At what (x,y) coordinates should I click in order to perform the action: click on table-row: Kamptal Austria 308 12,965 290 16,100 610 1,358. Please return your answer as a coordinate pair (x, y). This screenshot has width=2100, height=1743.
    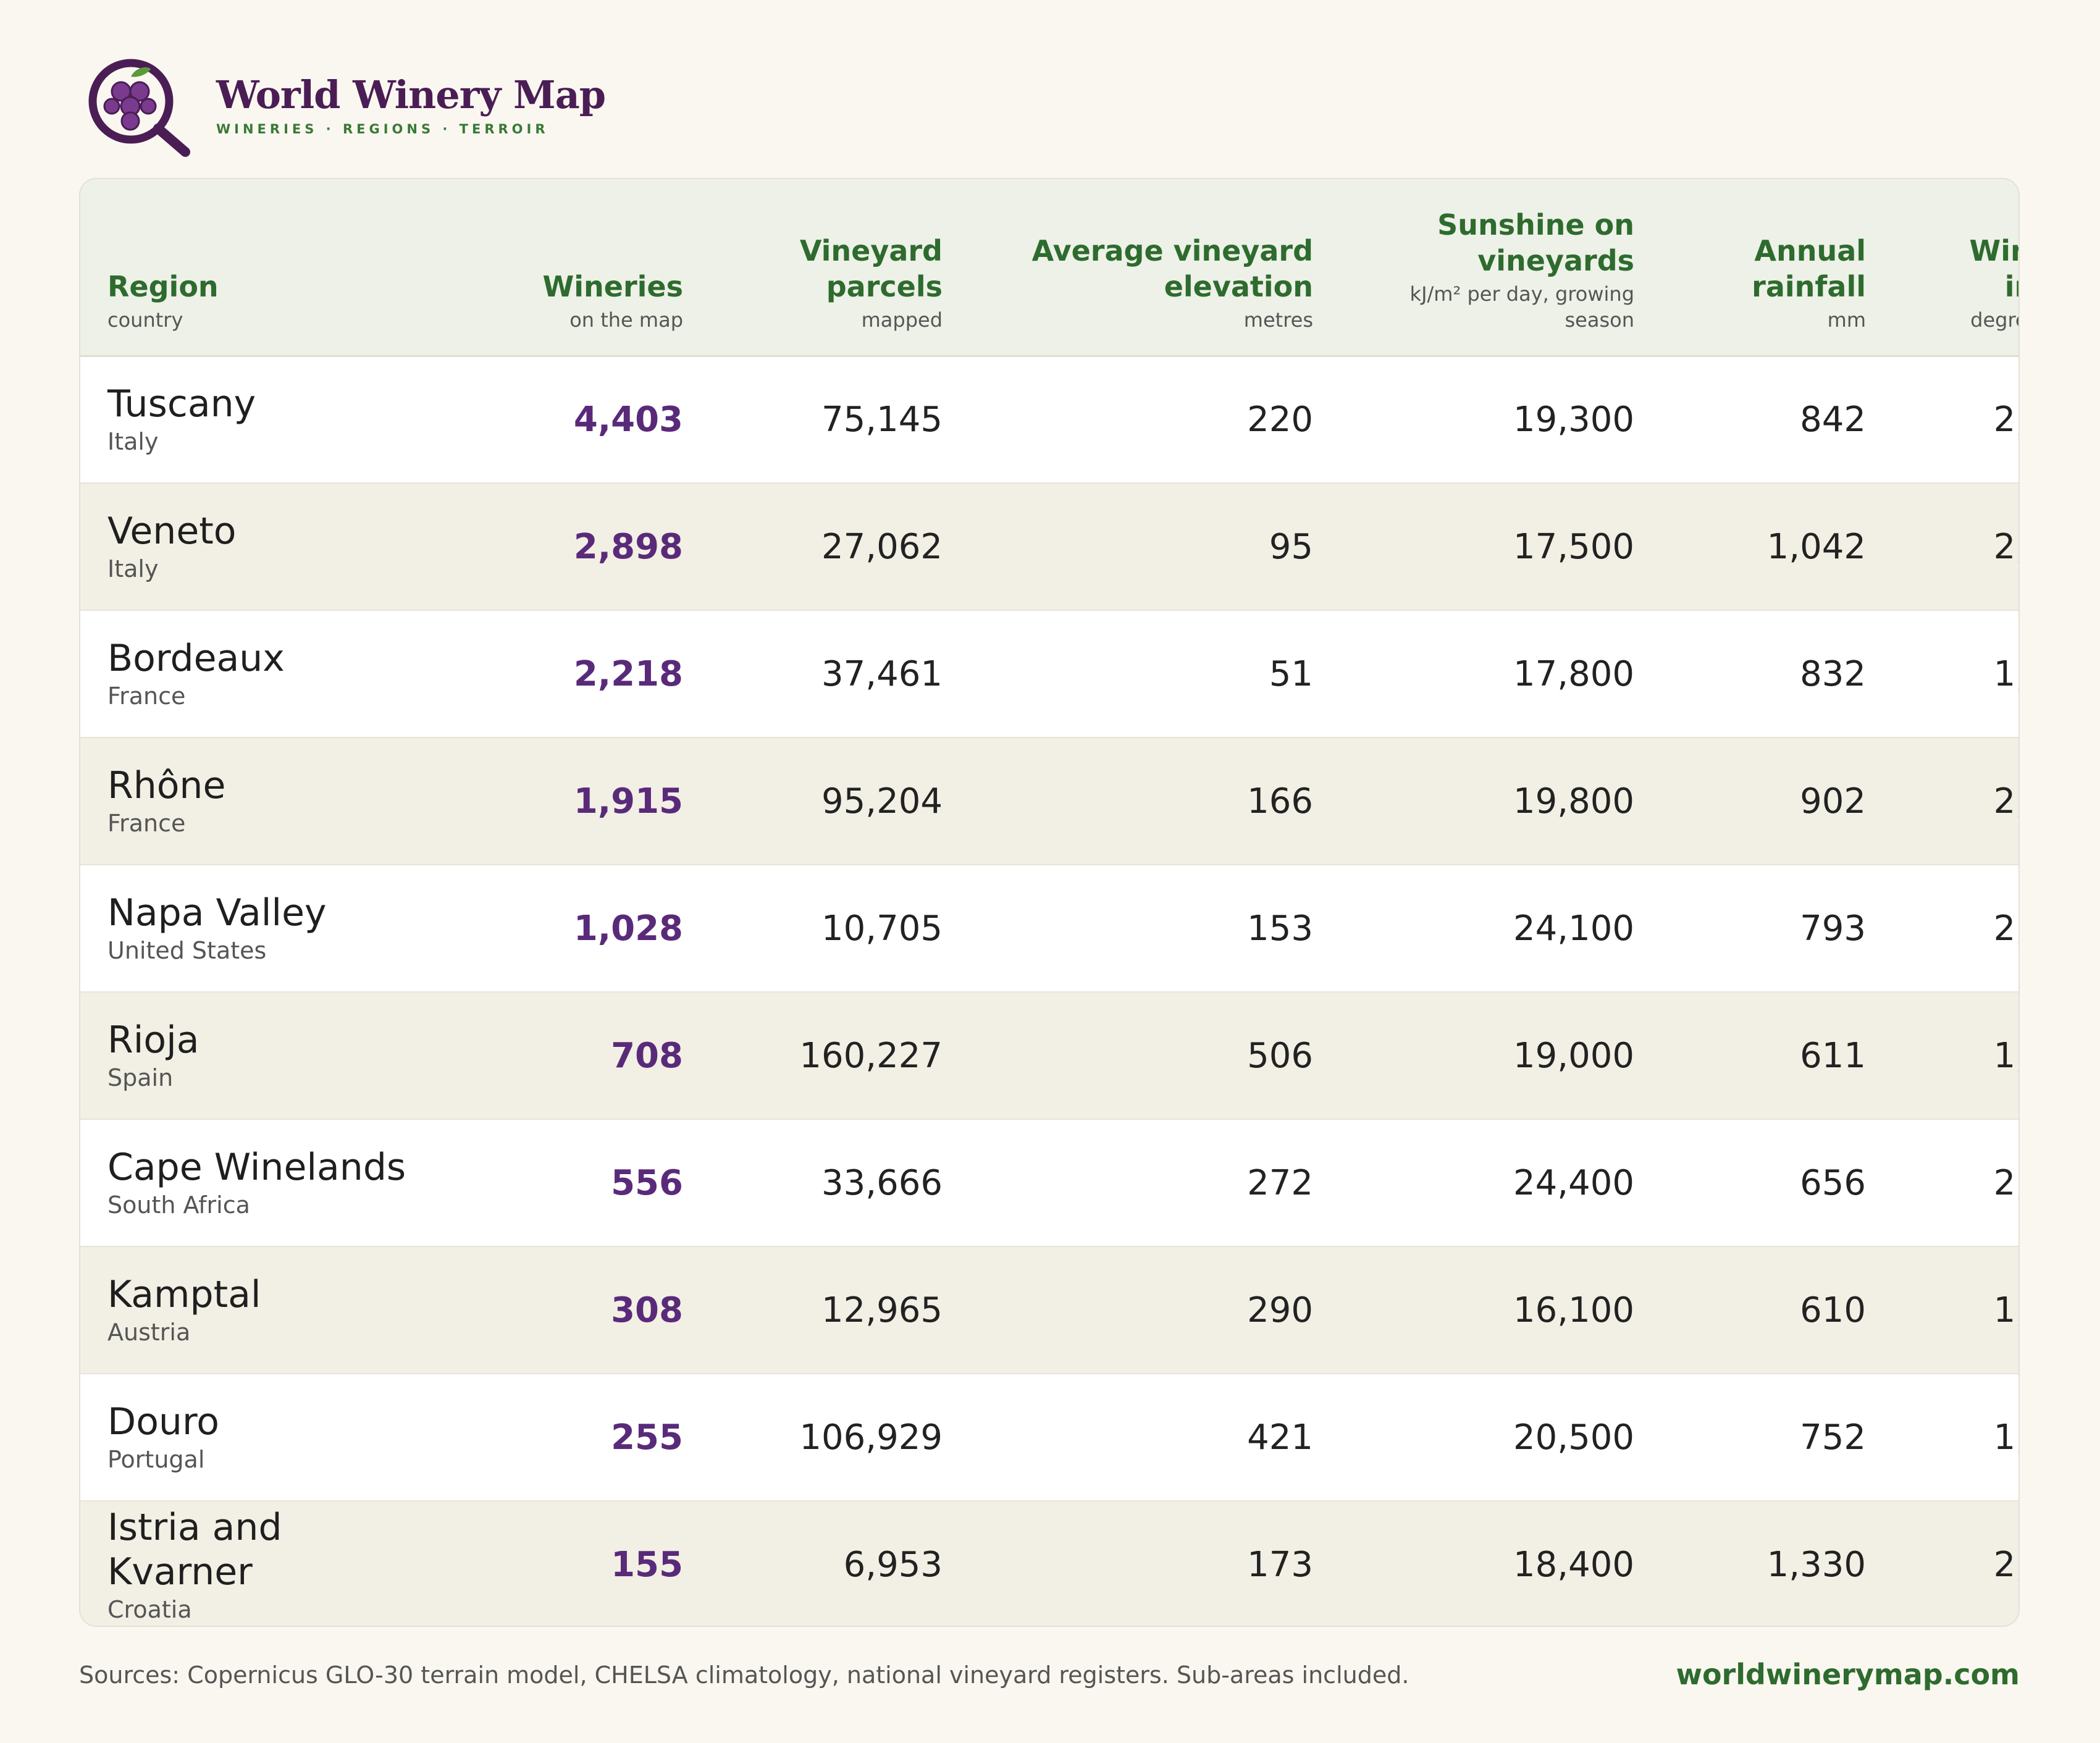
    Looking at the image, I should click on (1049, 1310).